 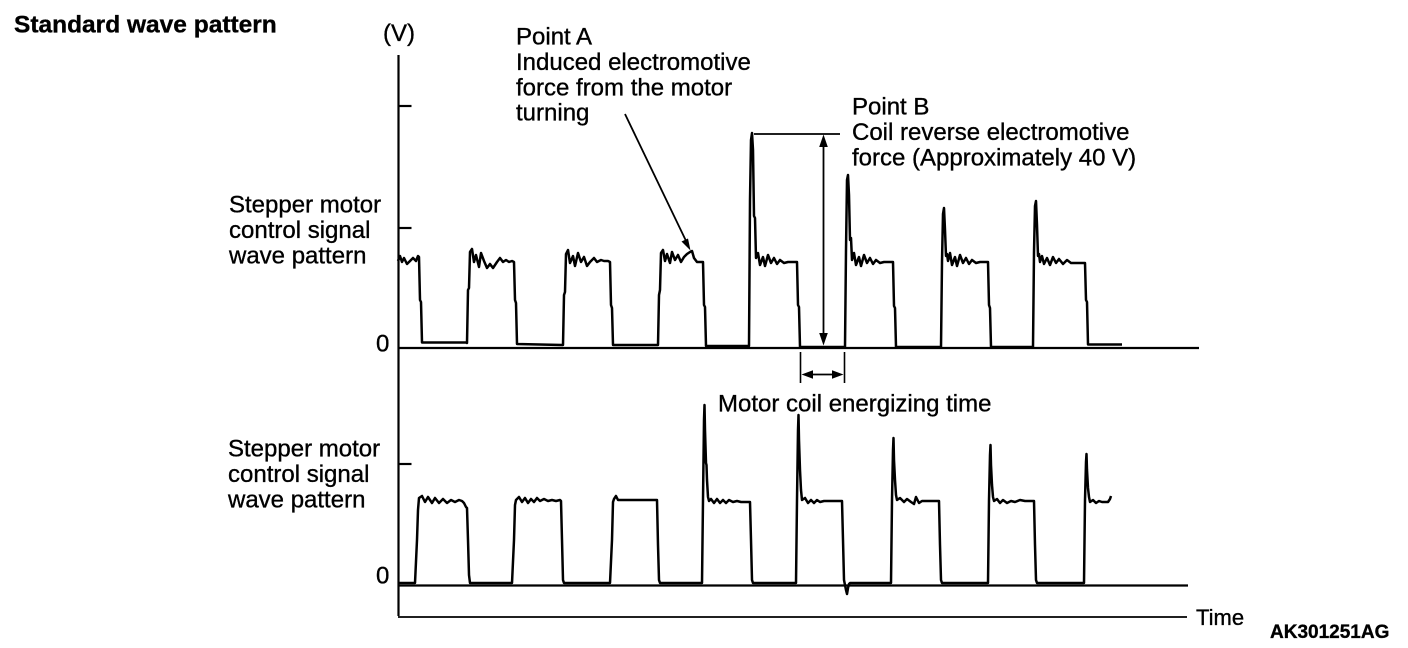 What do you see at coordinates (990, 132) in the screenshot?
I see `svg-text: Coil reverse electromotive` at bounding box center [990, 132].